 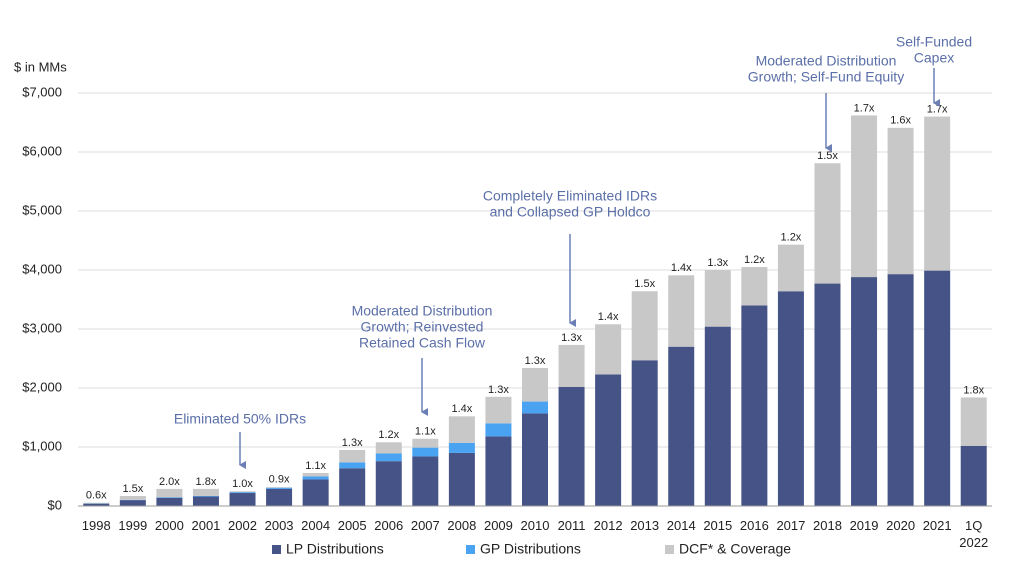 I want to click on coverage-label: 0.6x, so click(x=96, y=495).